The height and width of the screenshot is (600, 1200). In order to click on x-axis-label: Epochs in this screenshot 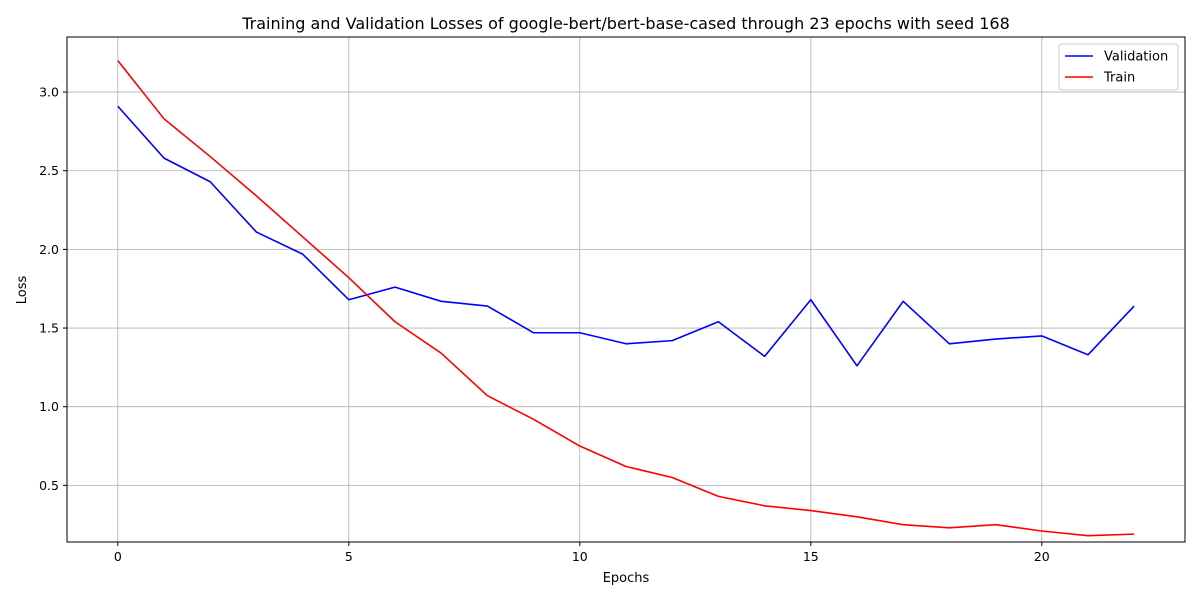, I will do `click(626, 578)`.